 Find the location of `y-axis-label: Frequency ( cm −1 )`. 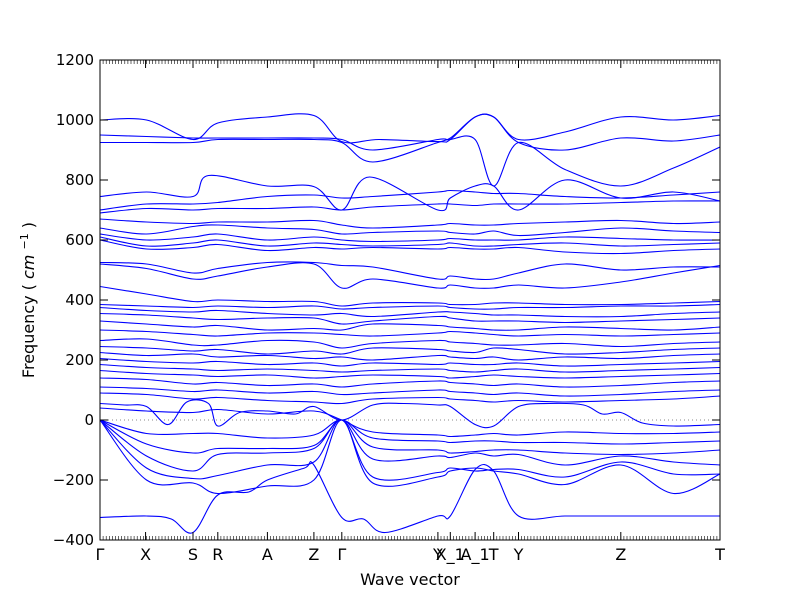

y-axis-label: Frequency ( cm −1 ) is located at coordinates (25, 300).